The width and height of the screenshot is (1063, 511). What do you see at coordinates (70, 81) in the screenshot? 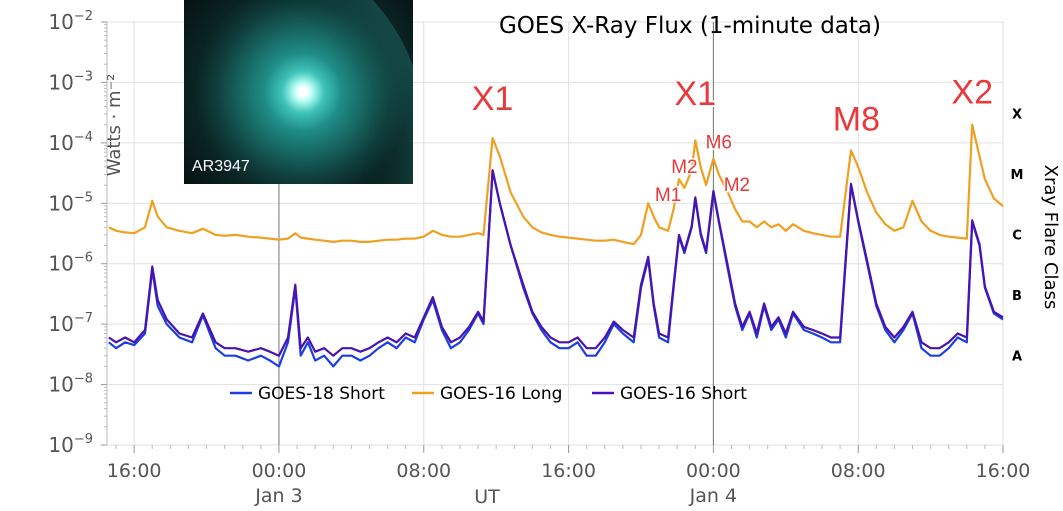
I see `y-tick-label: 10⁻³` at bounding box center [70, 81].